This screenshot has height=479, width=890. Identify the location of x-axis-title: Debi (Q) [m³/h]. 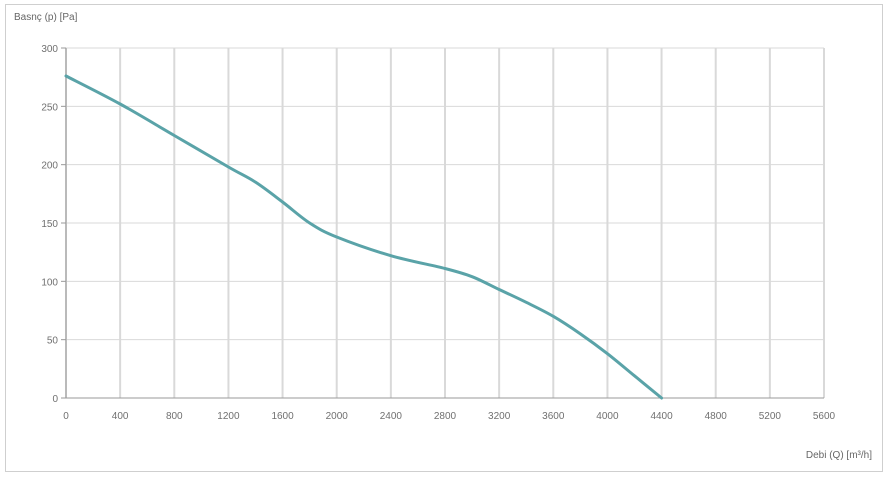
(838, 455).